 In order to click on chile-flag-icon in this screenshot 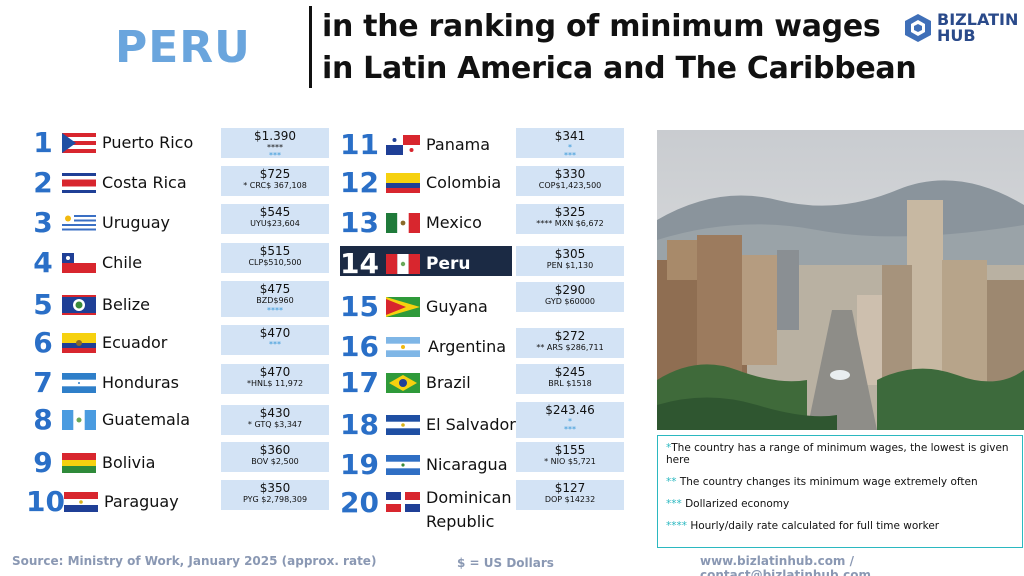, I will do `click(79, 262)`.